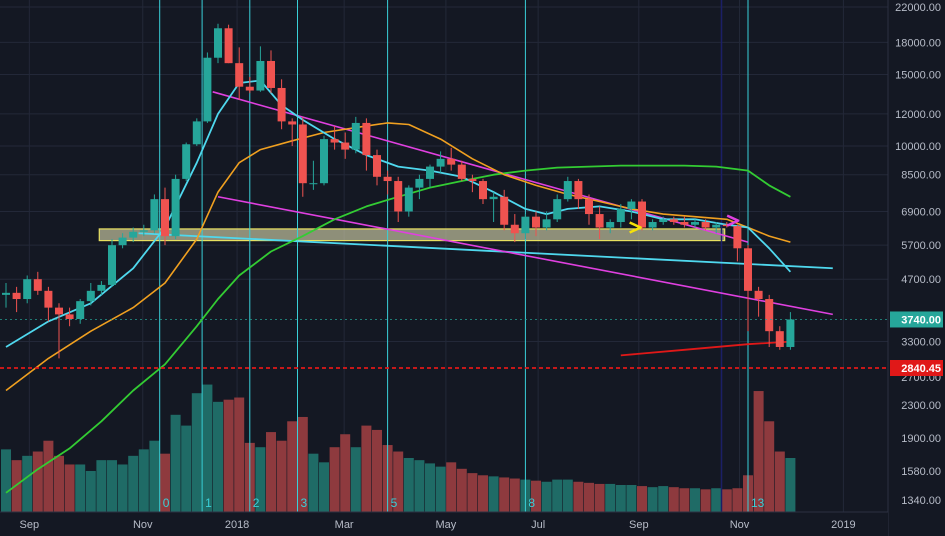 This screenshot has height=536, width=945. What do you see at coordinates (733, 220) in the screenshot?
I see `arrow-marker` at bounding box center [733, 220].